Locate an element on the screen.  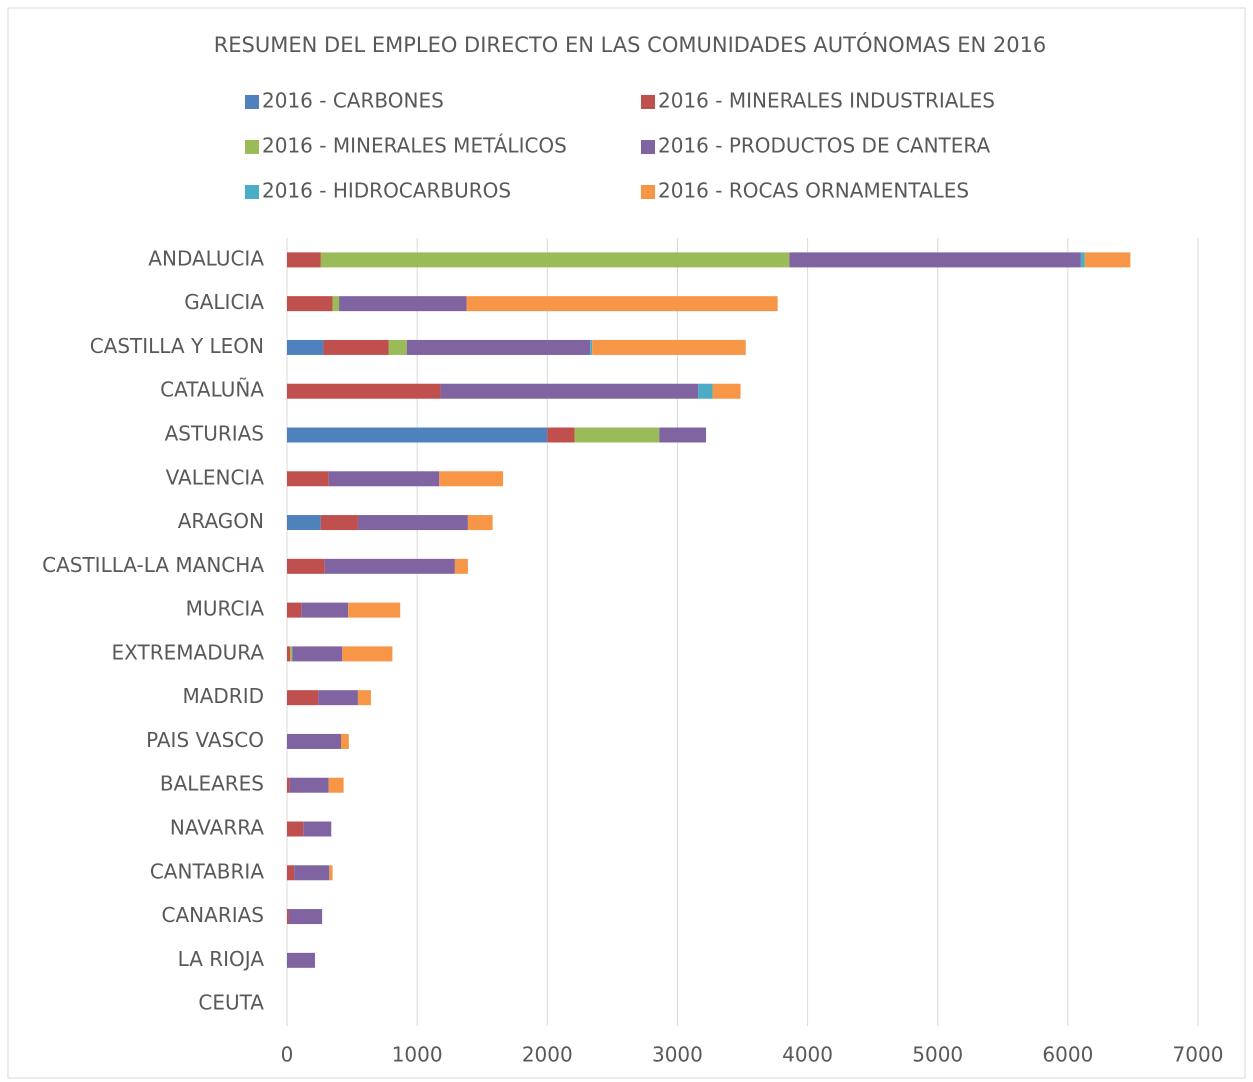
x-tick-label: 6000 is located at coordinates (1067, 1055).